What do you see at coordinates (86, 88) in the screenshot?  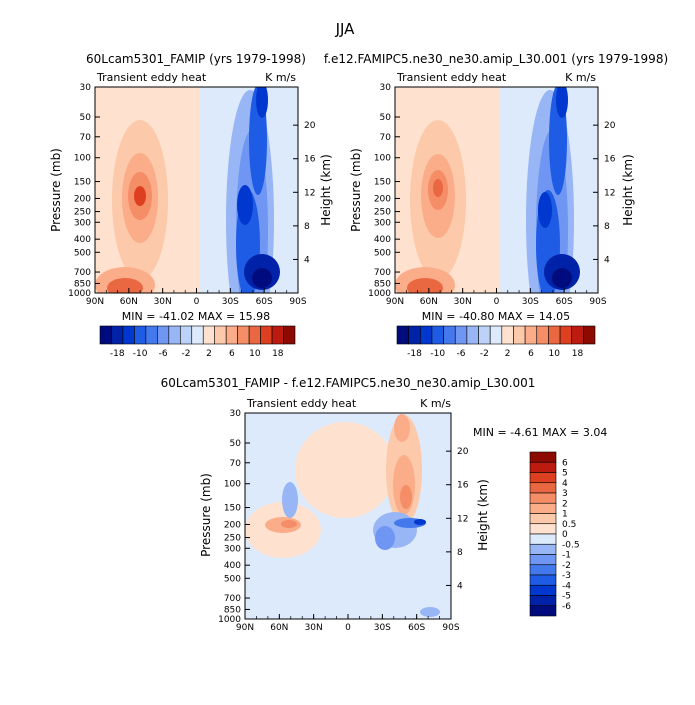 I see `panel-a-ytick-label: 30` at bounding box center [86, 88].